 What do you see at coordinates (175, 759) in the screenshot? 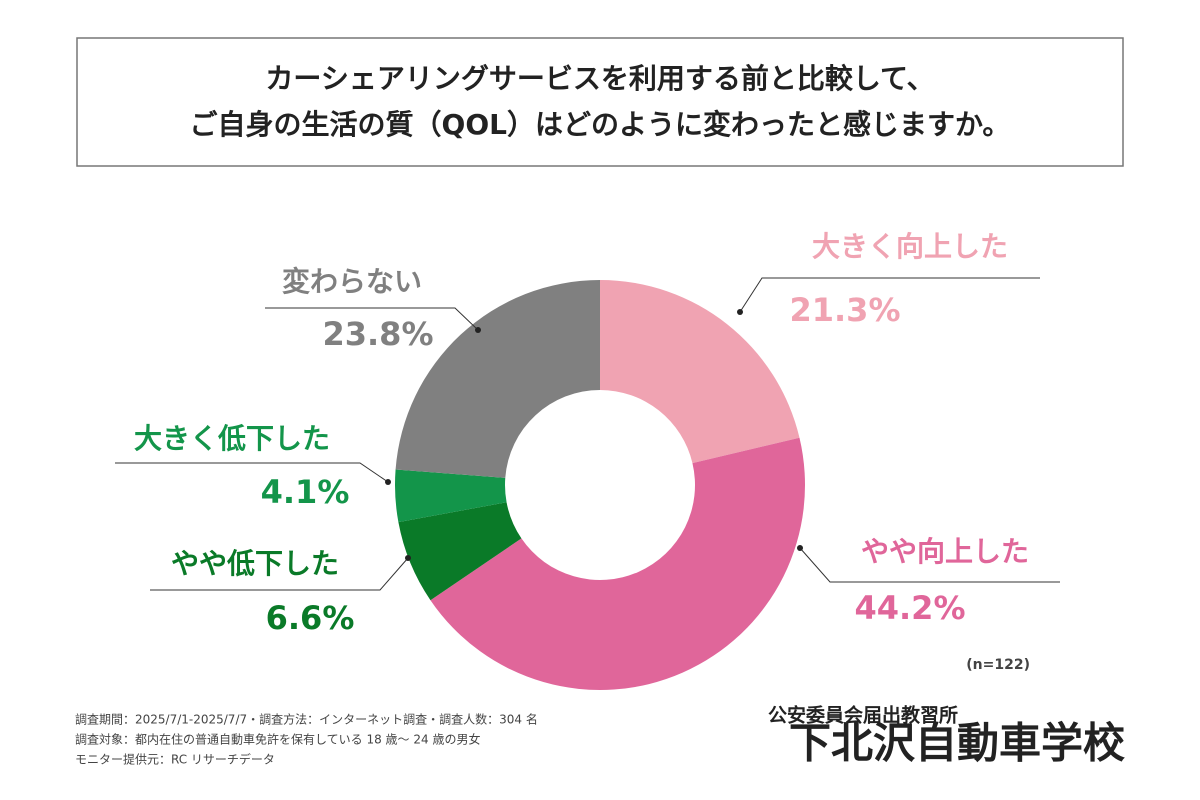
I see `footer-note: モニター提供元：RC リサーチデータ` at bounding box center [175, 759].